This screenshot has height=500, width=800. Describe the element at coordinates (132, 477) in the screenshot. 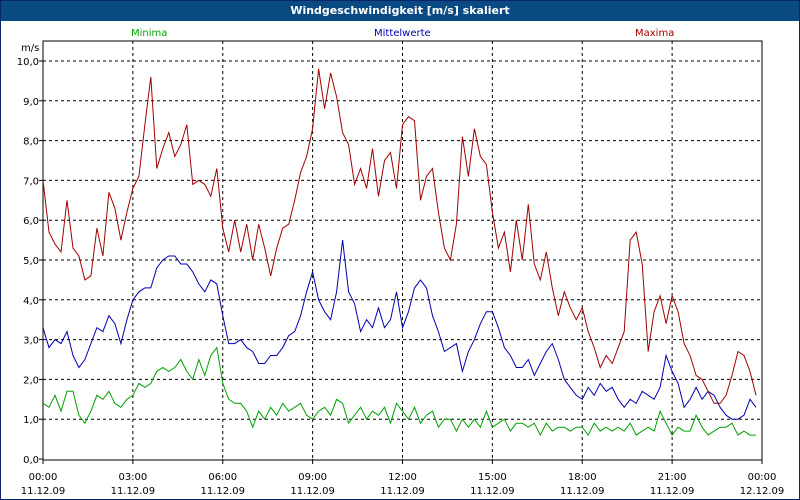

I see `x-tick-time: 03:00` at that location.